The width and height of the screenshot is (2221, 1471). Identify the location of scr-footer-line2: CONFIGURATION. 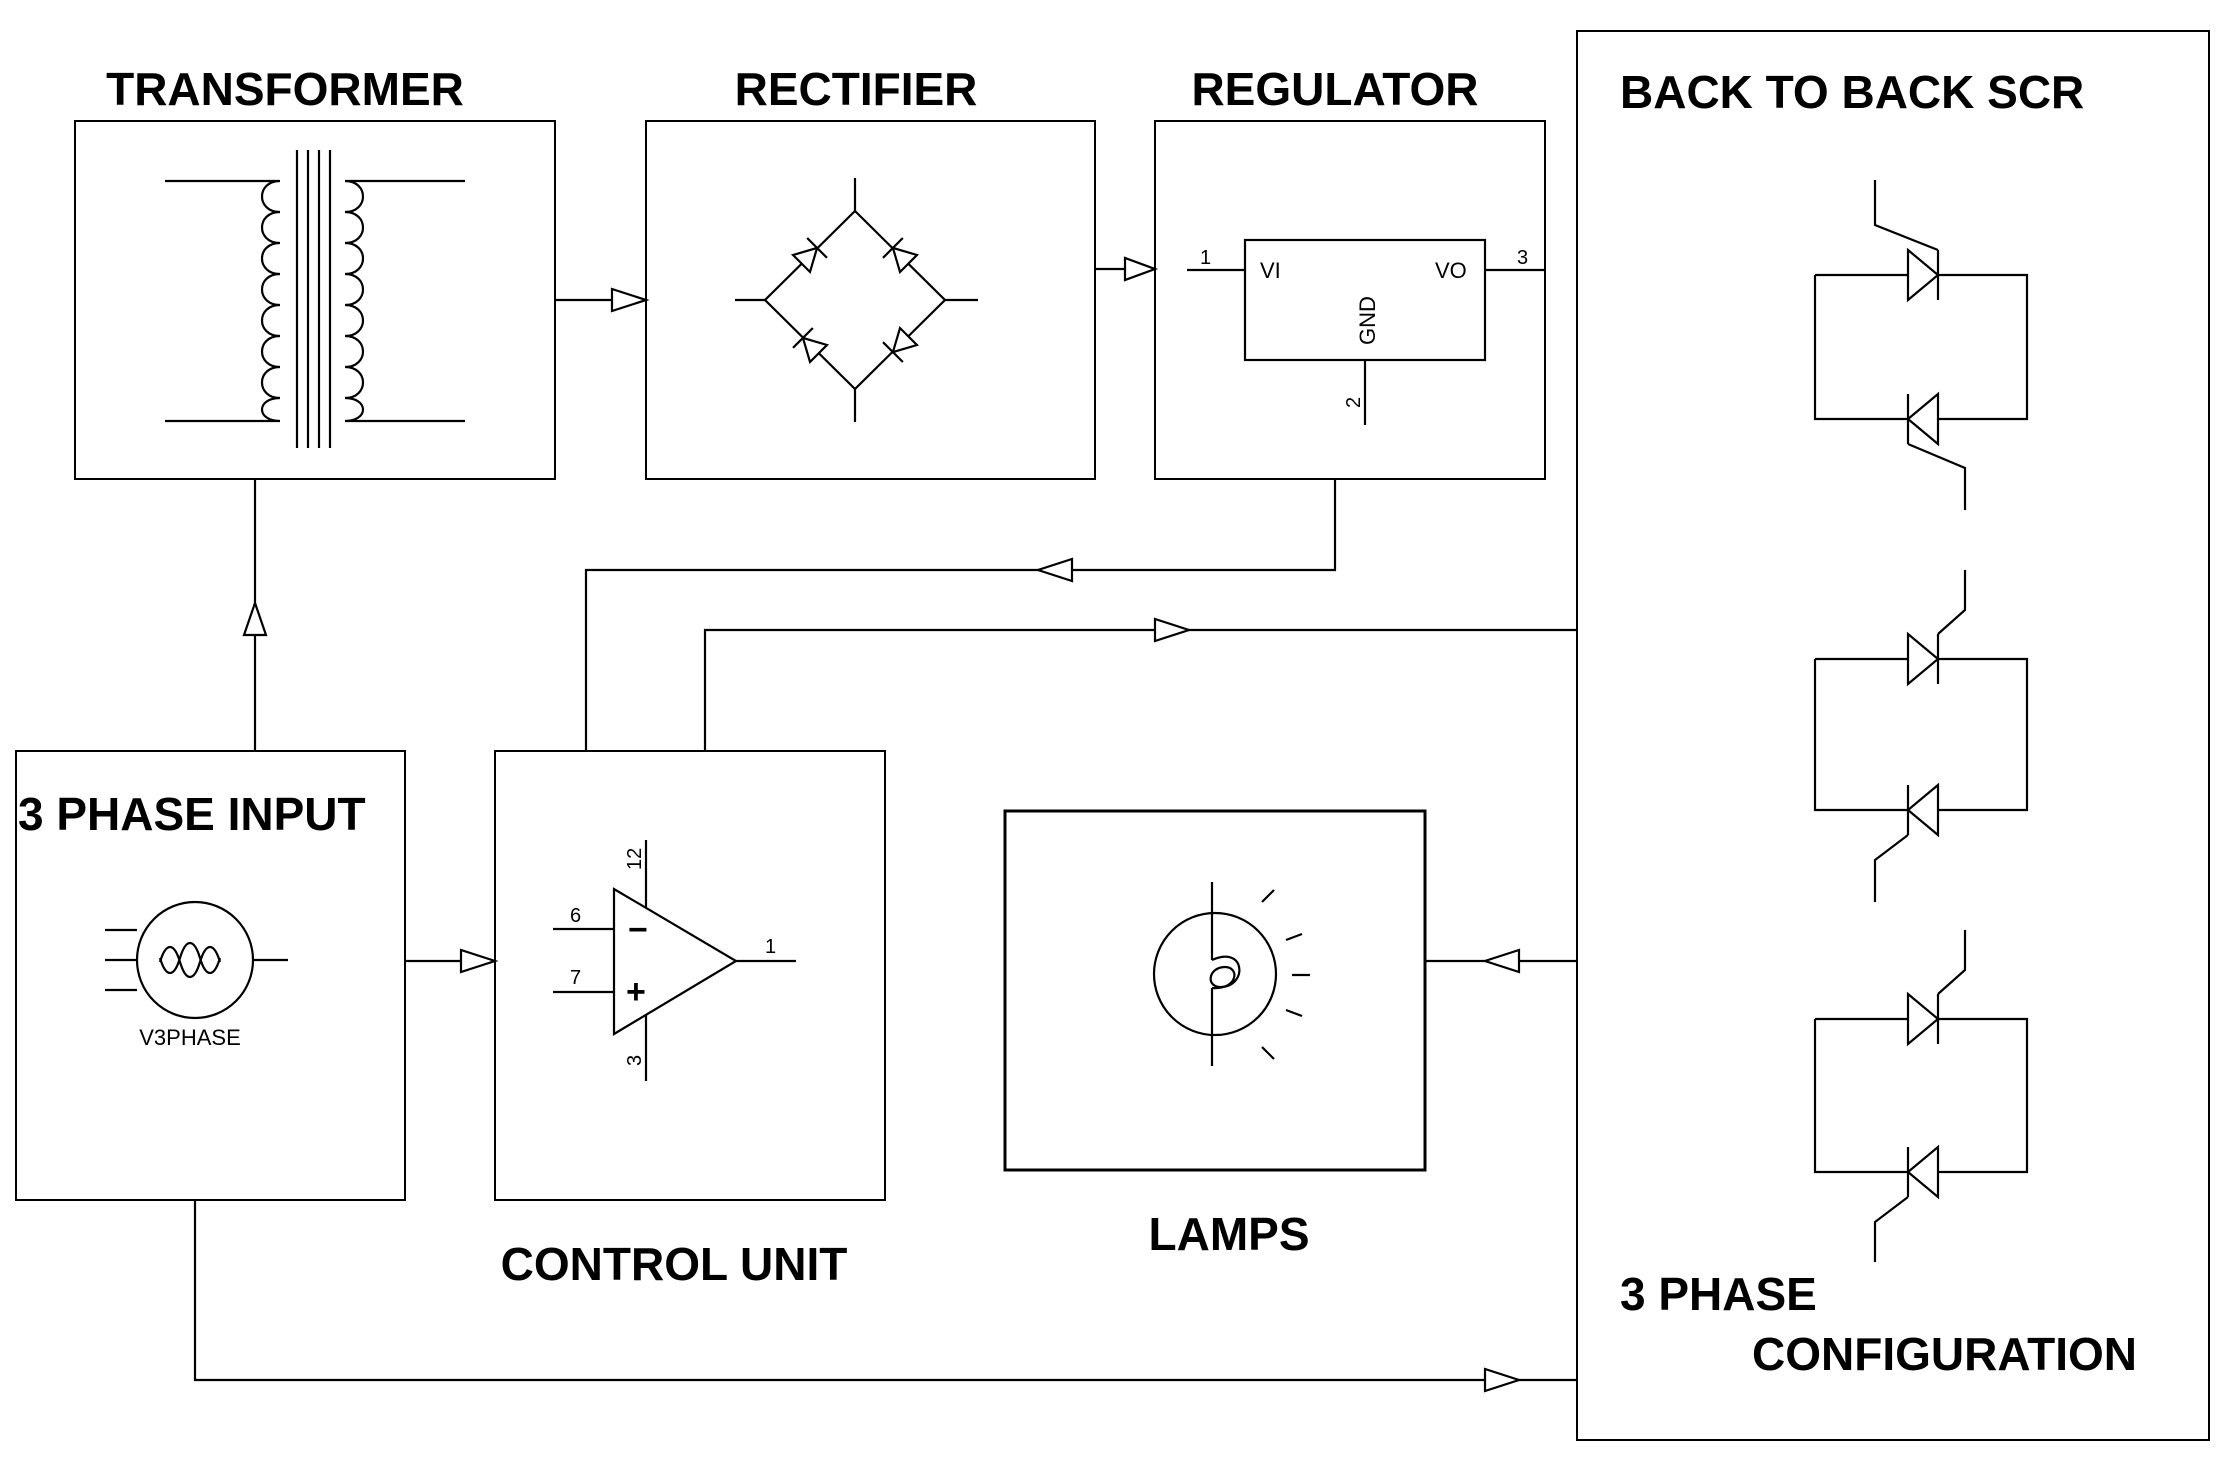
(1944, 1354).